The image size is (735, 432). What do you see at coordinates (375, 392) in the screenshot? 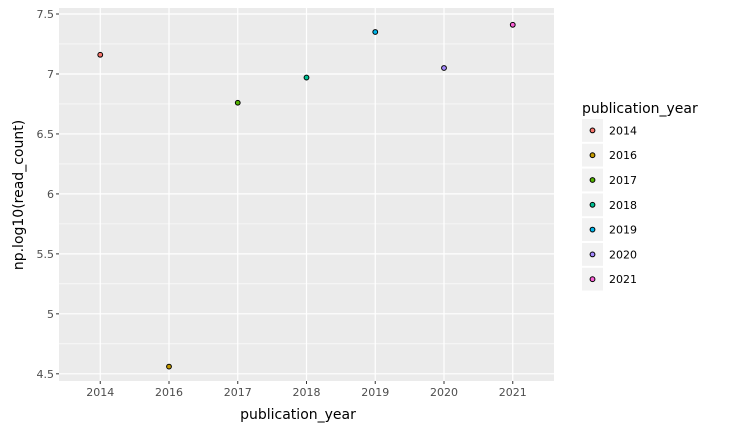
I see `x-tick-label: 2019` at bounding box center [375, 392].